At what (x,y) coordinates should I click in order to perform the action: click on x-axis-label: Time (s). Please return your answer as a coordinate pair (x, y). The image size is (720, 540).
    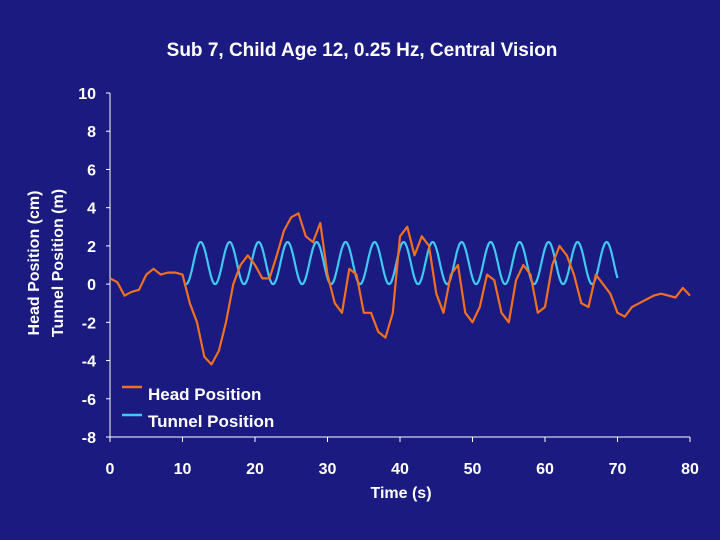
    Looking at the image, I should click on (400, 493).